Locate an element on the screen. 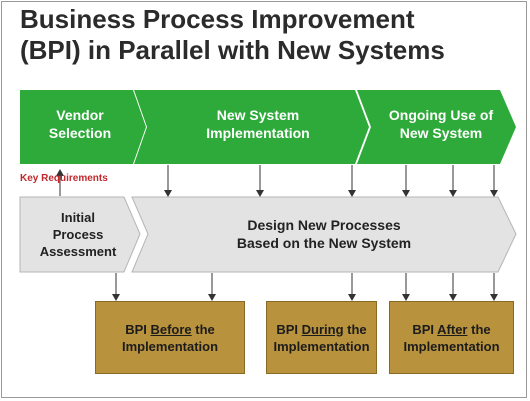 The image size is (530, 401). bpi-after-suffix: the is located at coordinates (479, 329).